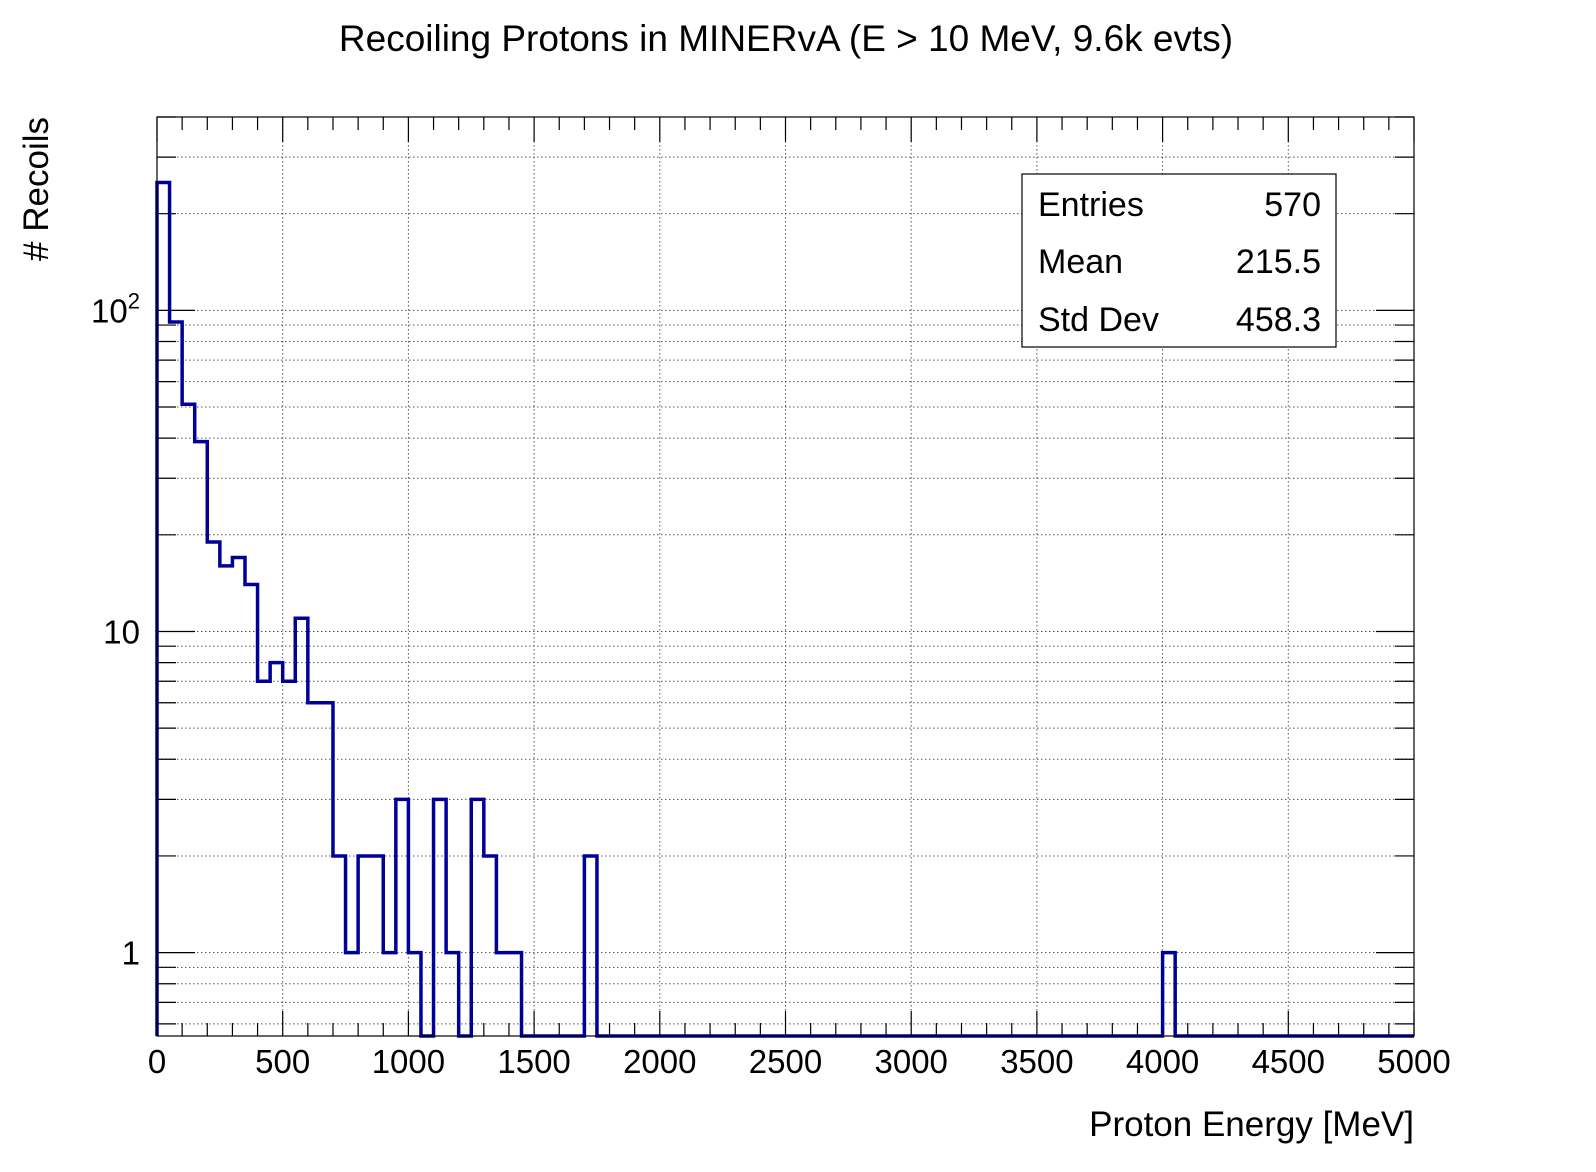  Describe the element at coordinates (1278, 320) in the screenshot. I see `stats-value-stddev: 458.3` at that location.